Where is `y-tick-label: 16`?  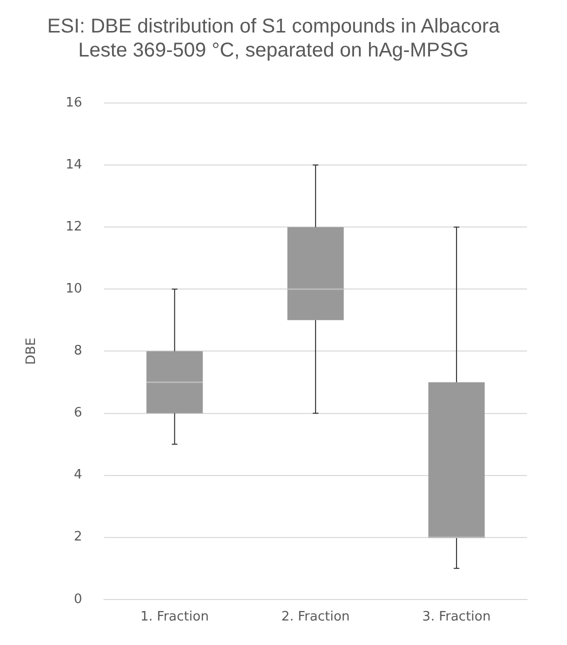 y-tick-label: 16 is located at coordinates (74, 102).